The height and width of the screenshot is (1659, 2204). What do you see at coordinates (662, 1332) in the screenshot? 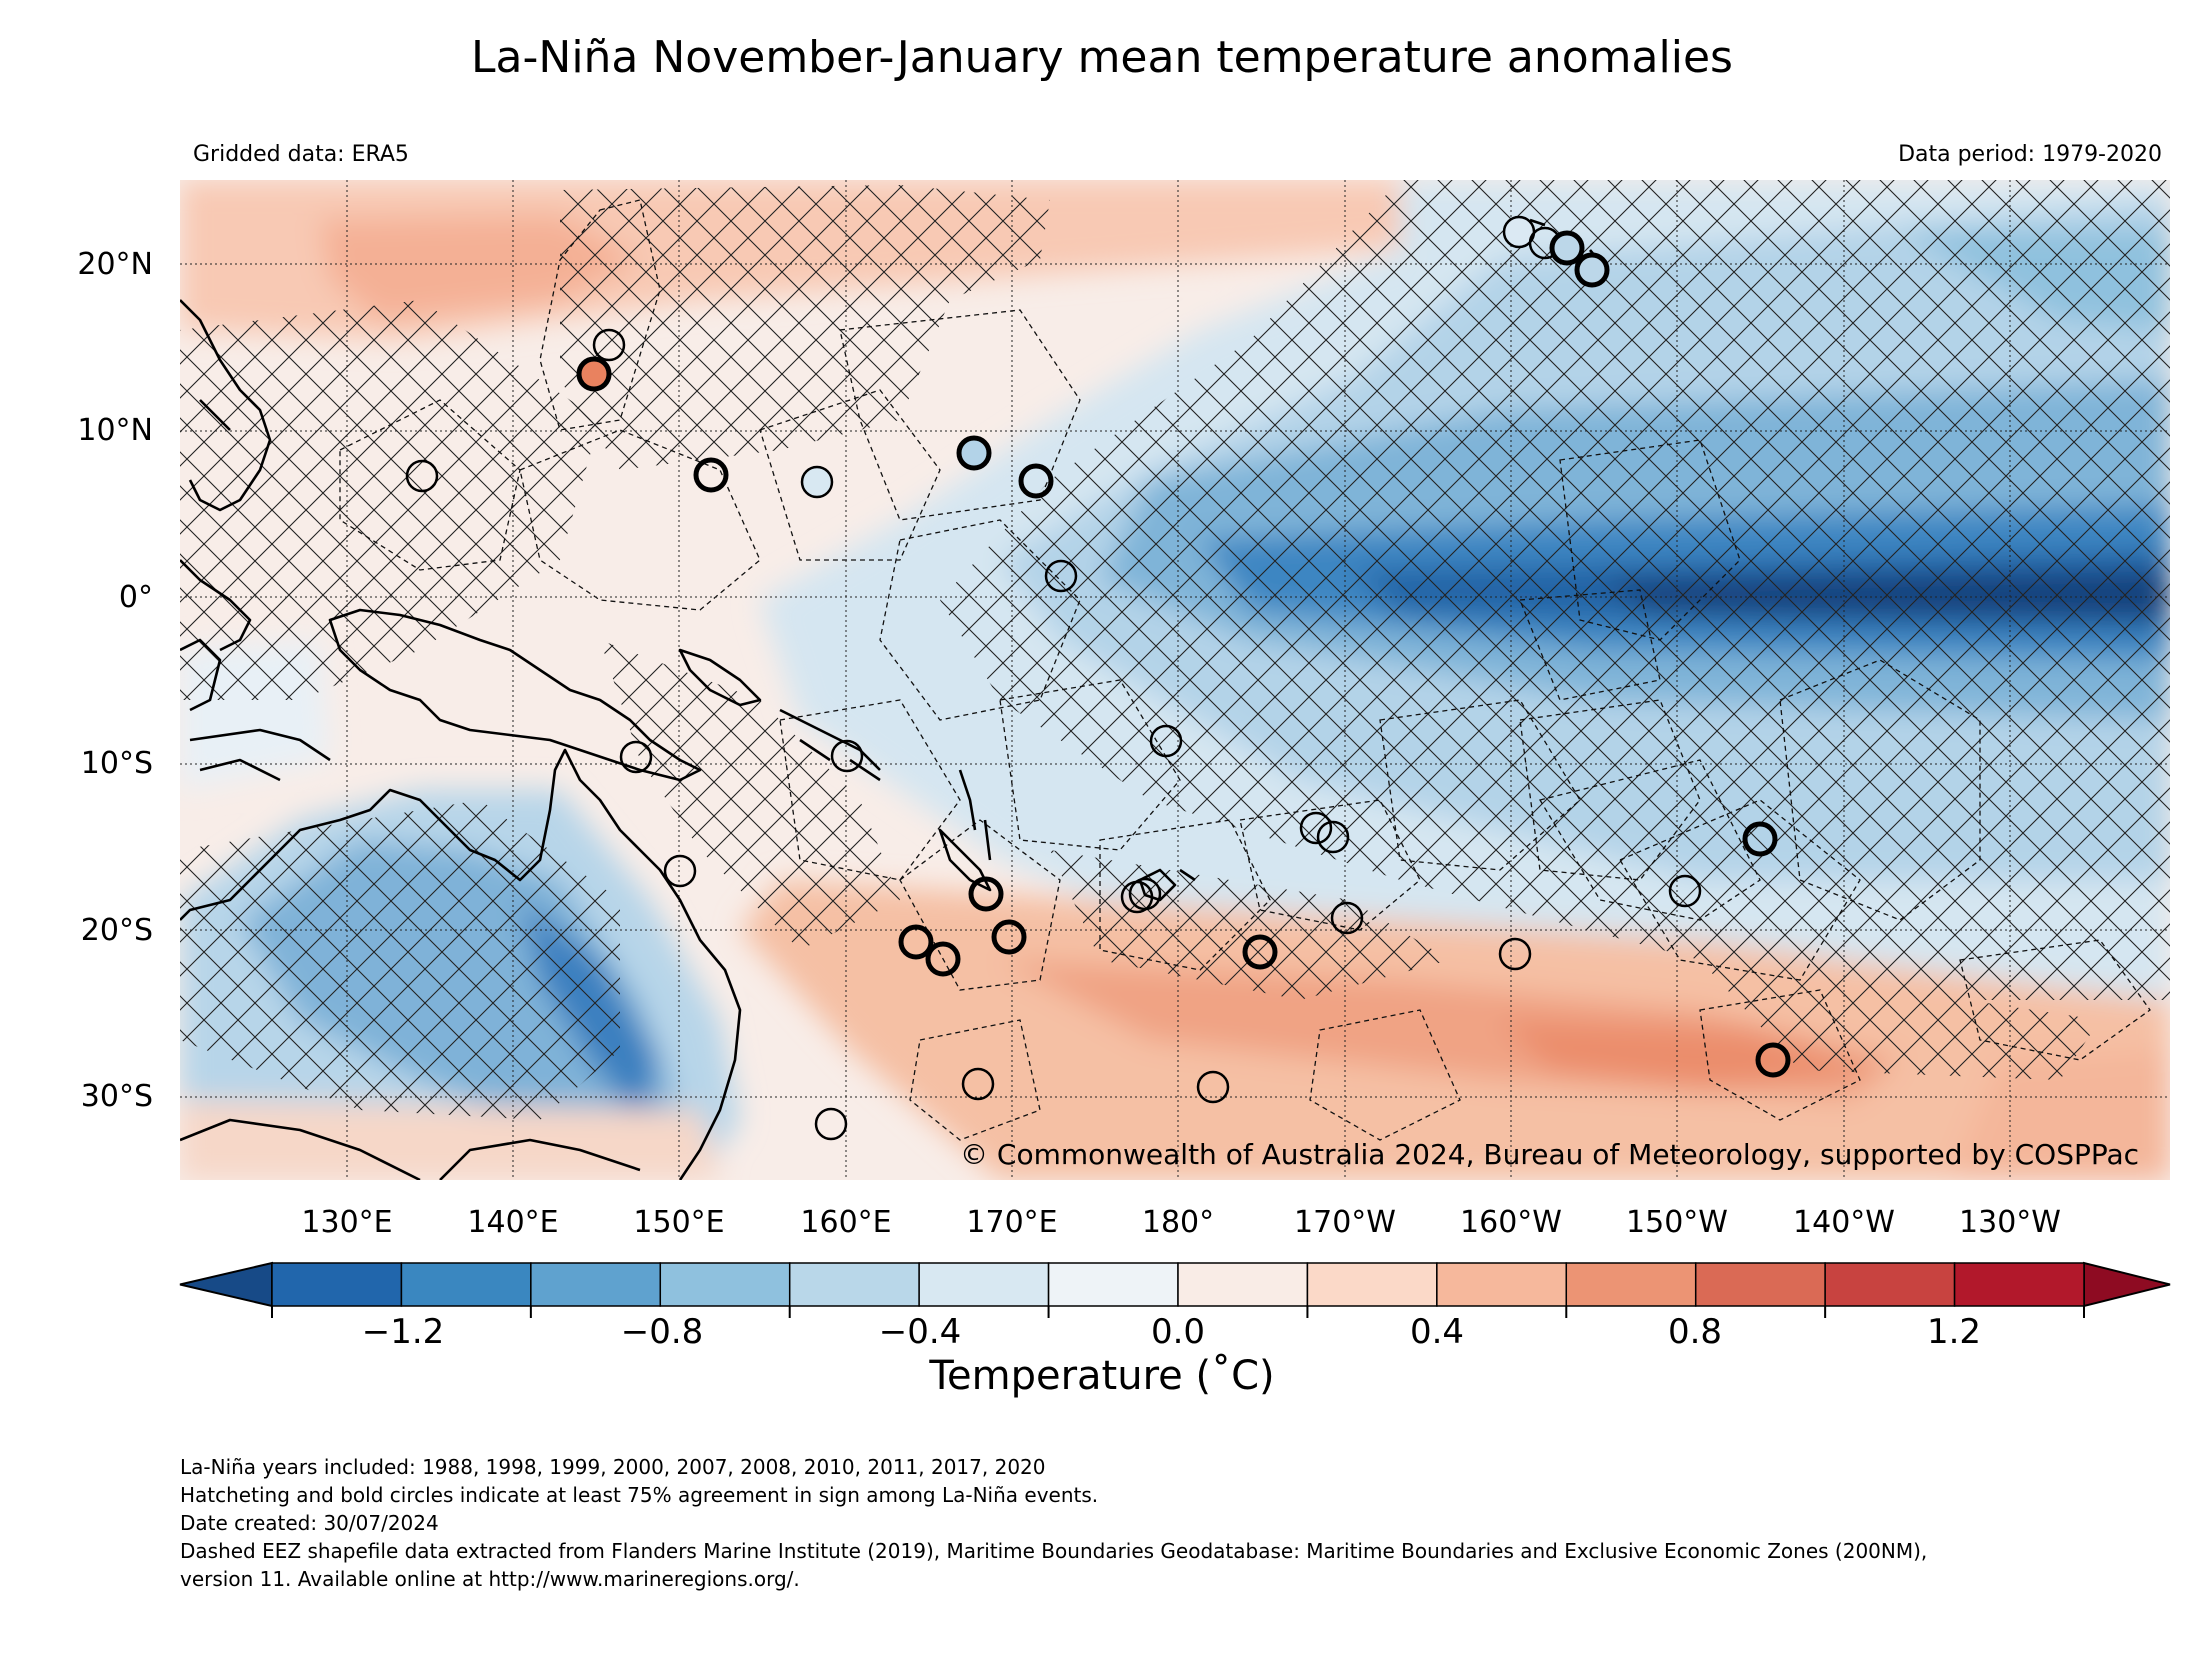
I see `colorbar-tick-label: −0.8` at bounding box center [662, 1332].